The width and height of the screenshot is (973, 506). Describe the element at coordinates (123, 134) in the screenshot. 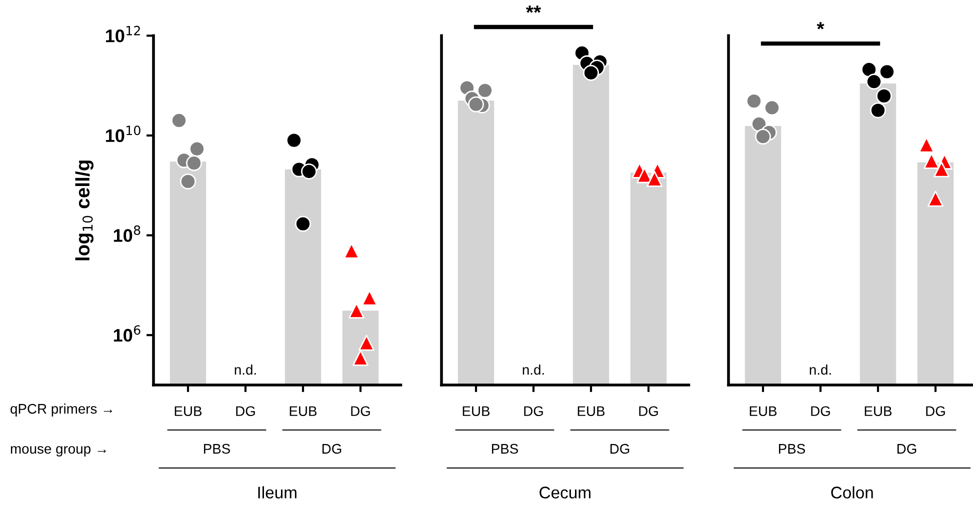

I see `y-tick-label: 10$^{10}$` at that location.